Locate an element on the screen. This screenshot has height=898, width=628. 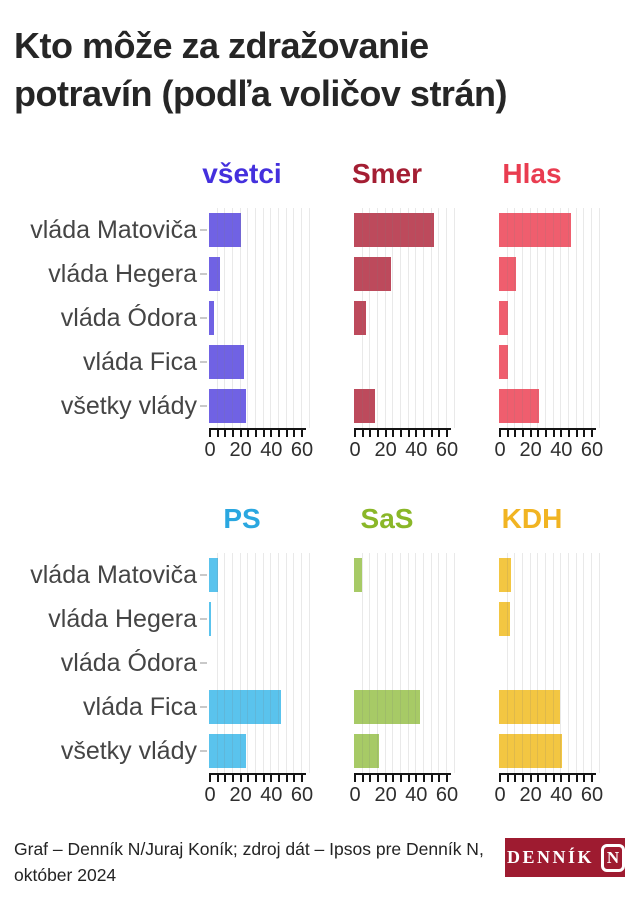
x-axis-label-40: 40 is located at coordinates (416, 795).